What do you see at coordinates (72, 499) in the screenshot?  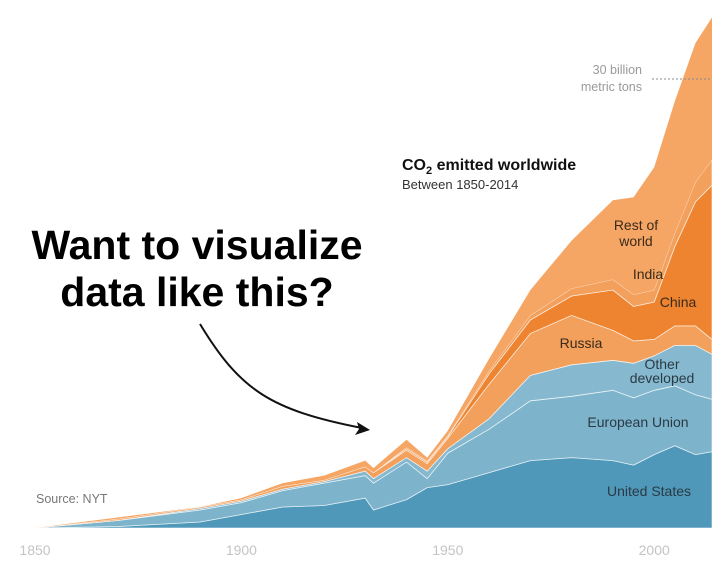 I see `source-note: Source: NYT` at bounding box center [72, 499].